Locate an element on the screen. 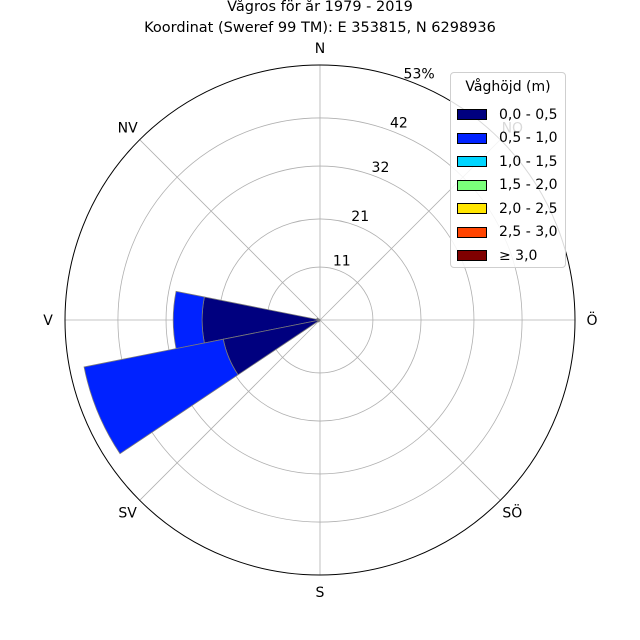  direction-label: SV is located at coordinates (127, 513).